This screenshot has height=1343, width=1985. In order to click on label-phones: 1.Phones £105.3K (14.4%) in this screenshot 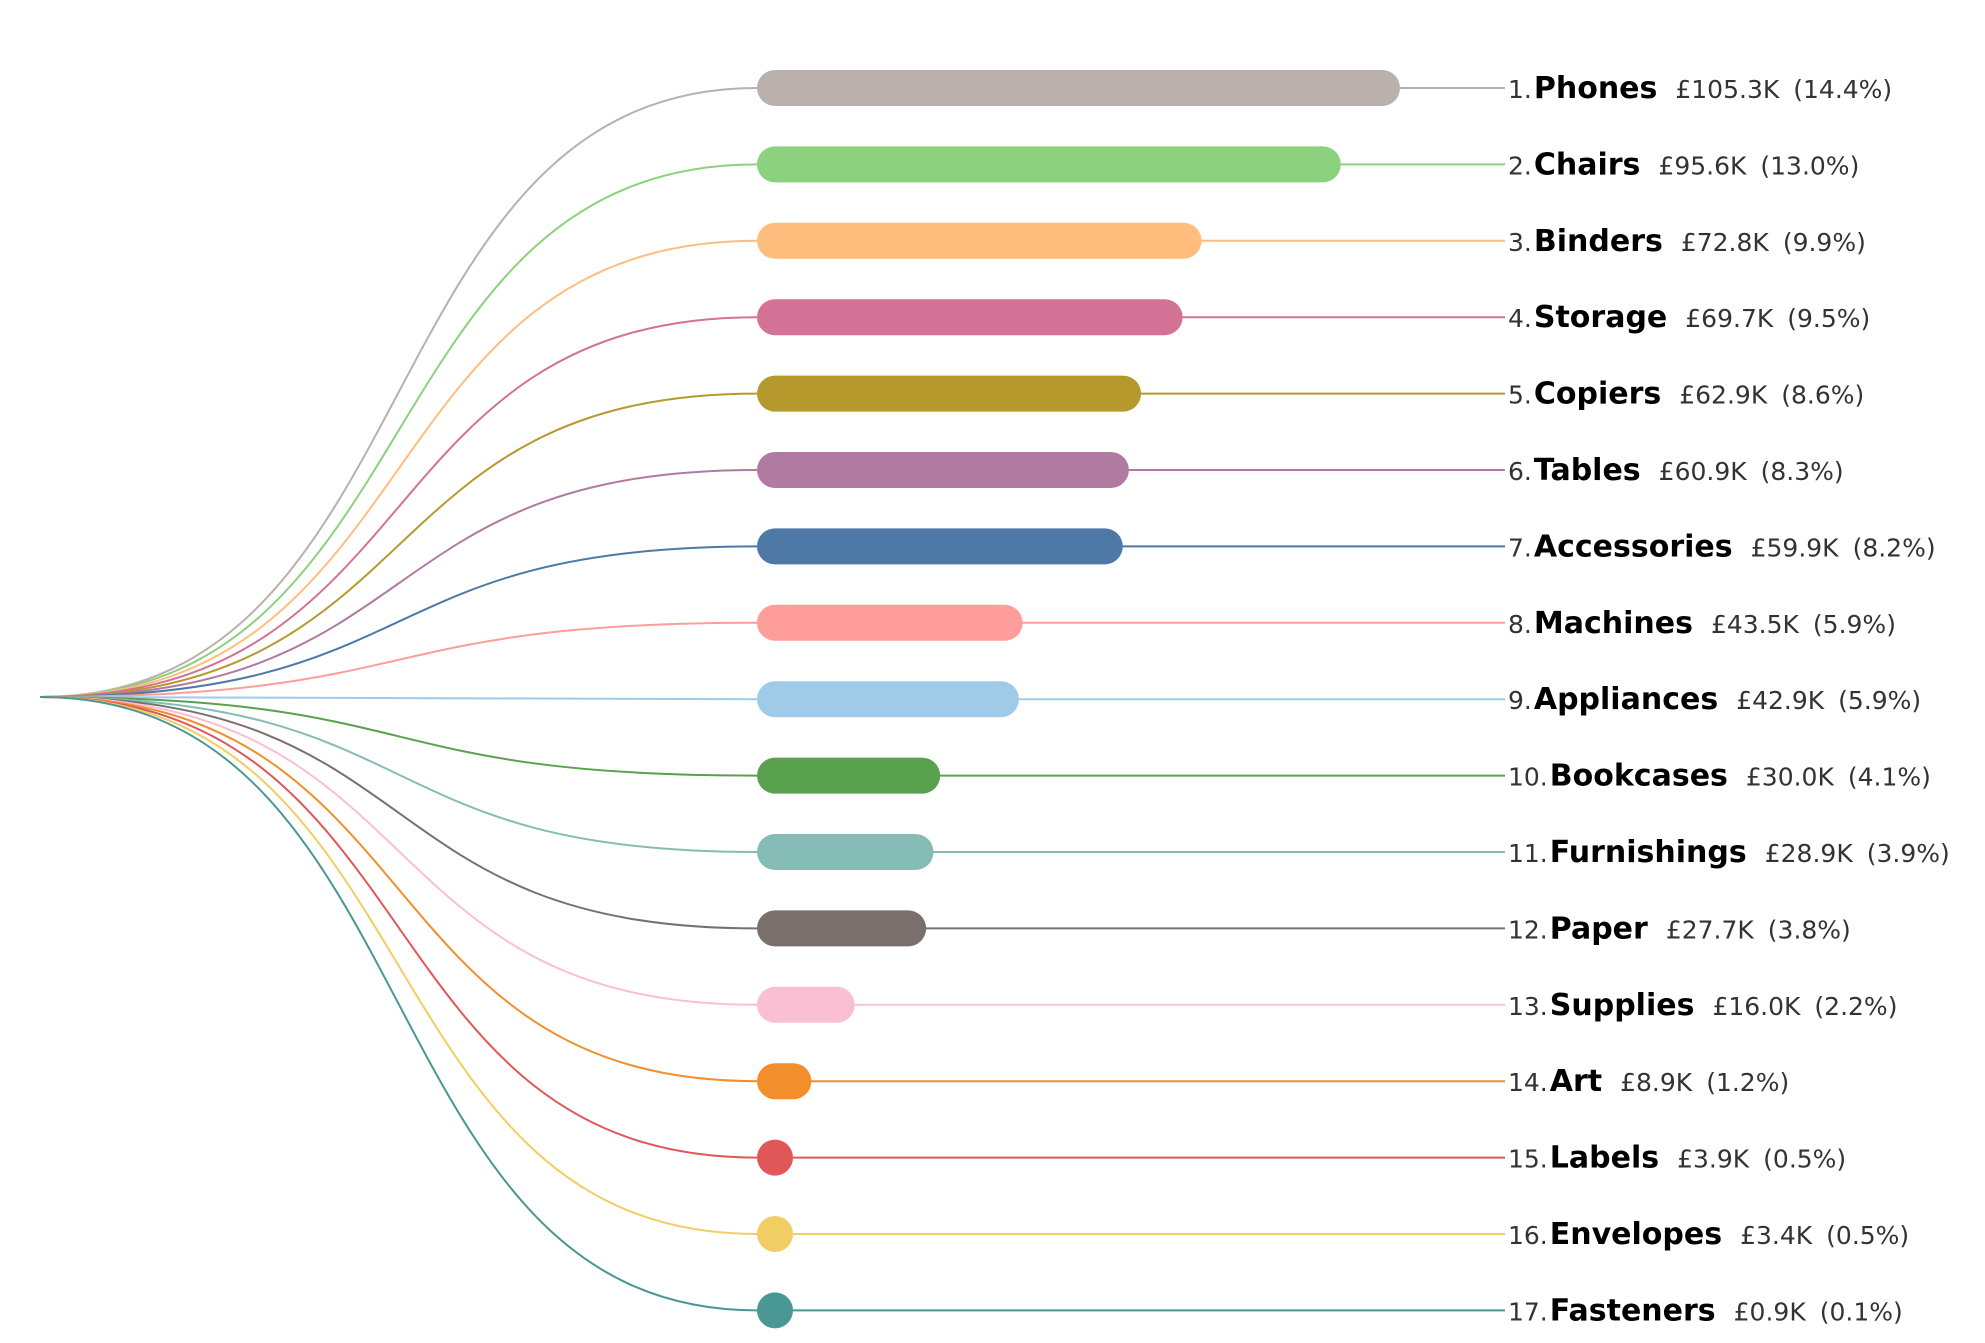, I will do `click(1700, 88)`.